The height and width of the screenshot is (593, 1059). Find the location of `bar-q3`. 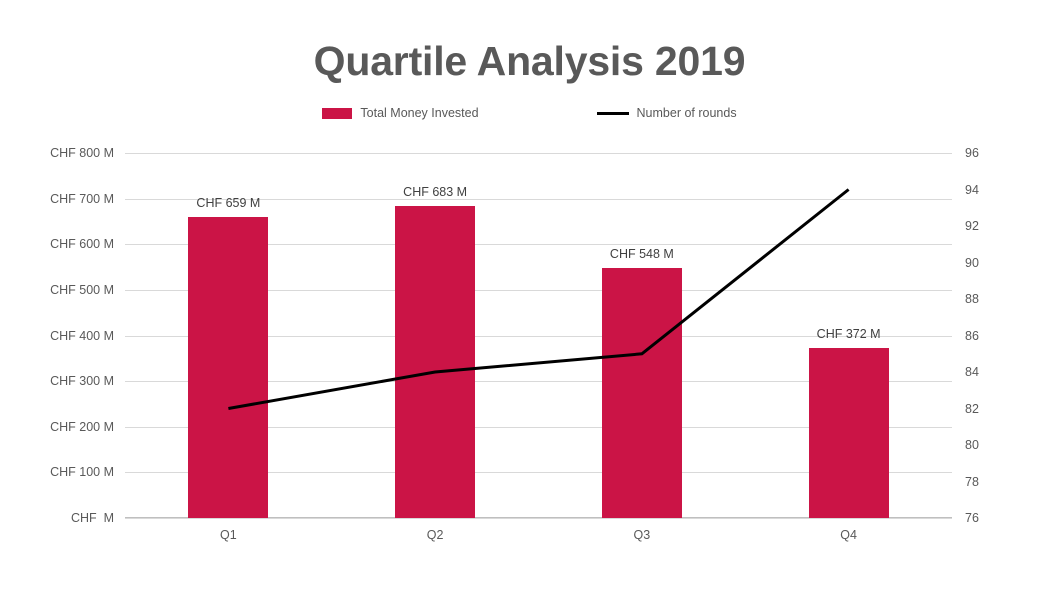

bar-q3 is located at coordinates (641, 392).